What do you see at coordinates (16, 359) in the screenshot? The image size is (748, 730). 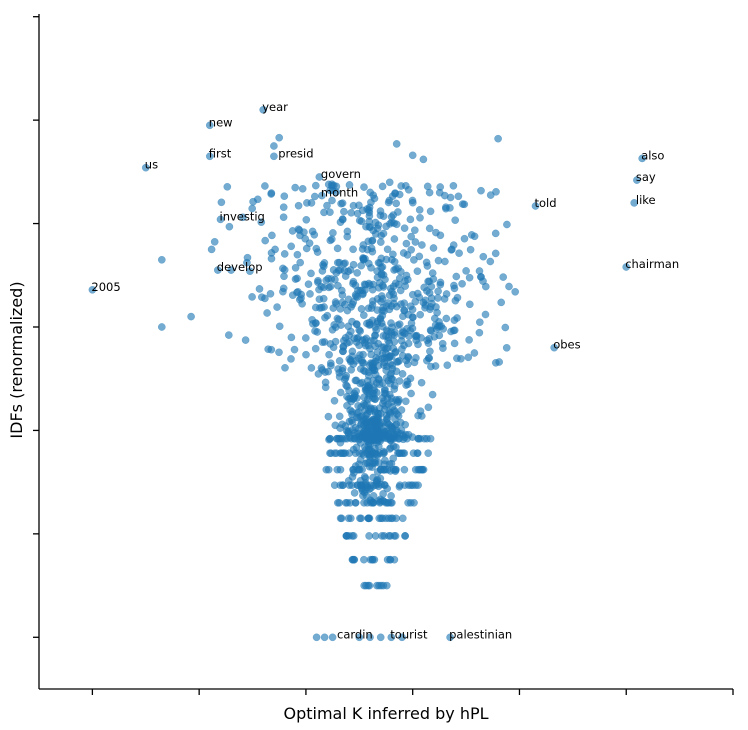 I see `y-axis-title: IDFs (renormalized)` at bounding box center [16, 359].